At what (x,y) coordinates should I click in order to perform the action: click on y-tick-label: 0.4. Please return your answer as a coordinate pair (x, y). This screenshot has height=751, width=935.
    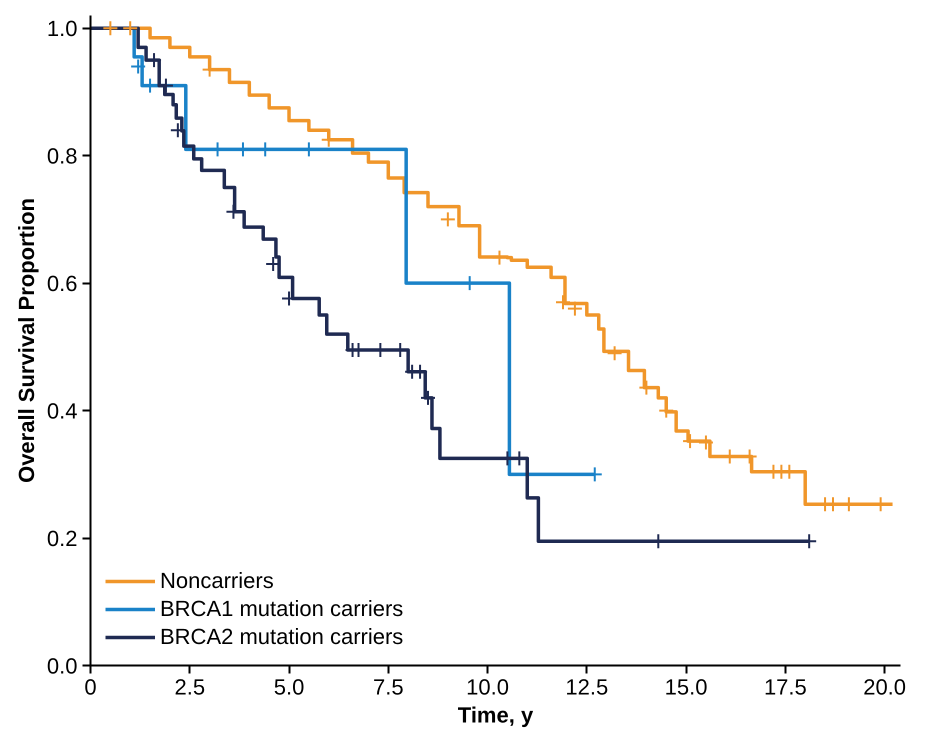
    Looking at the image, I should click on (62, 411).